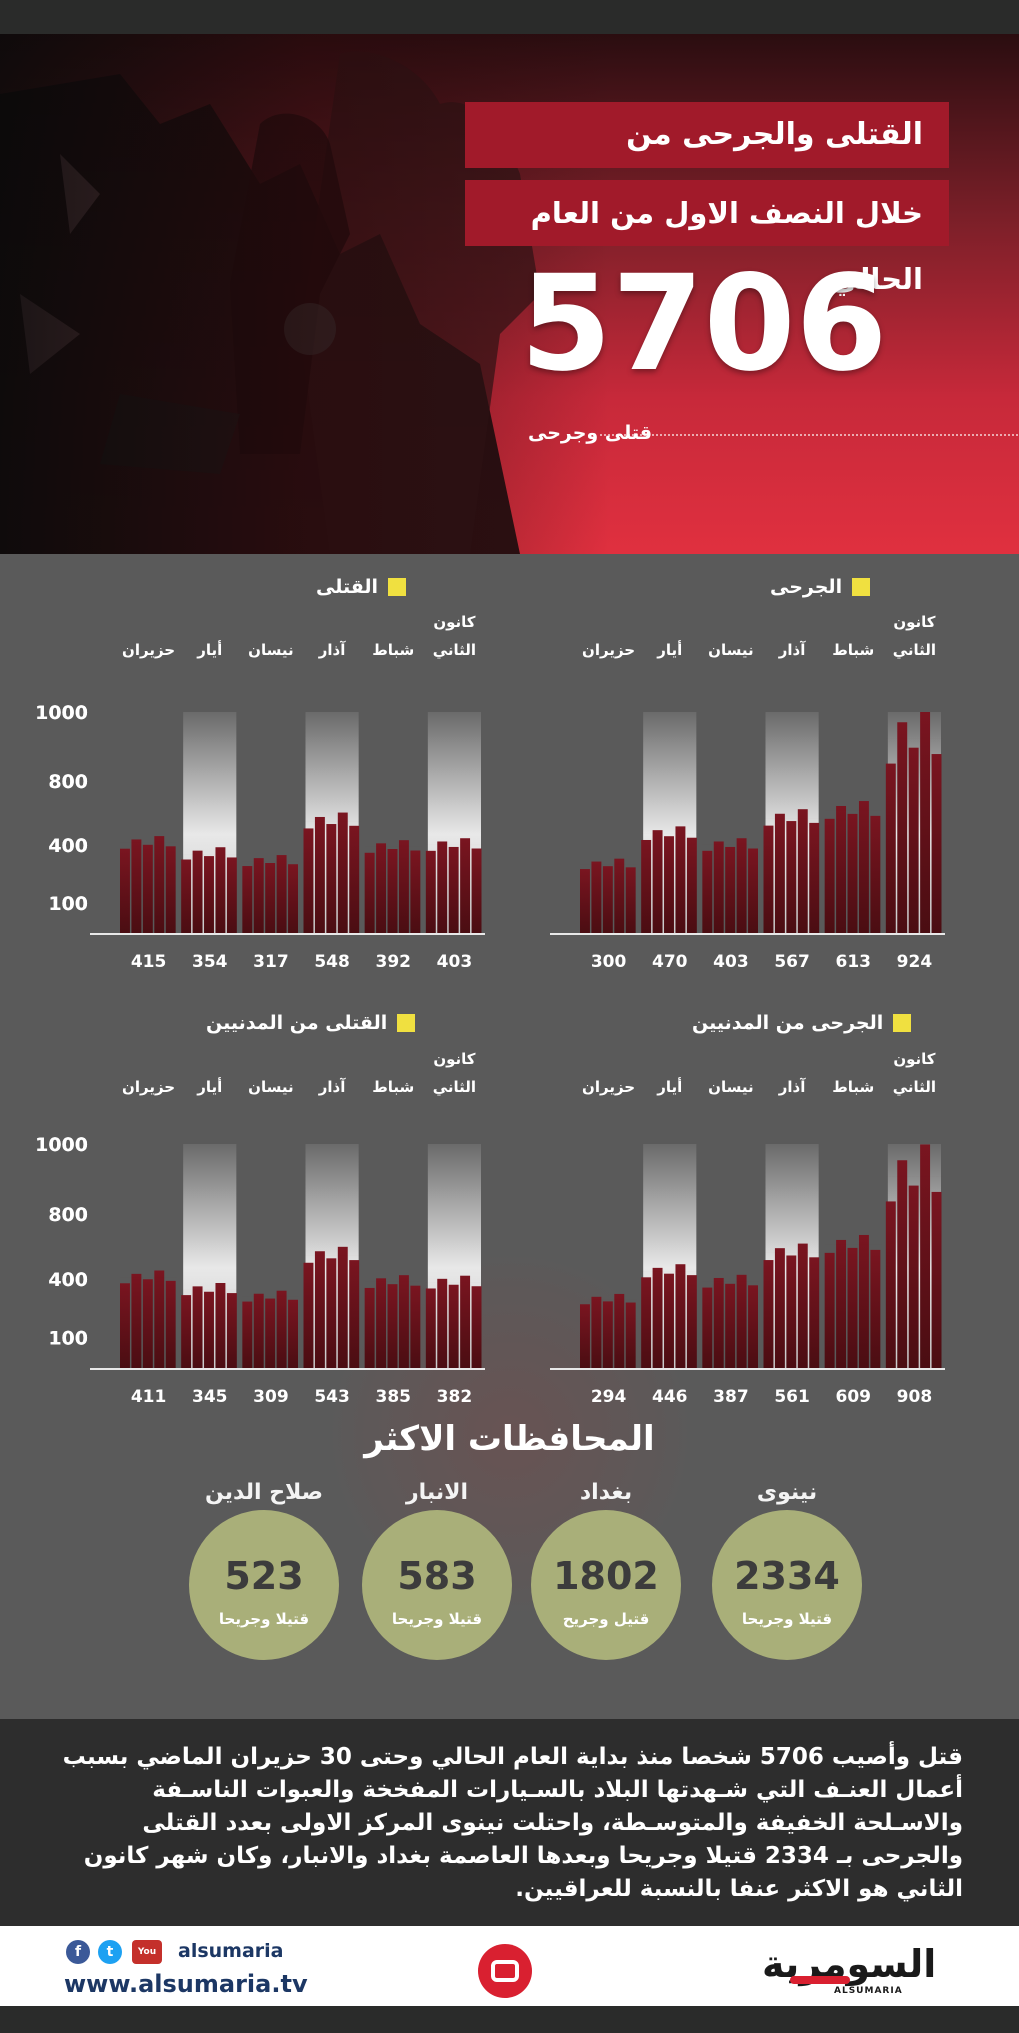 This screenshot has width=1019, height=2033. Describe the element at coordinates (394, 962) in the screenshot. I see `bar-value-label: 392` at that location.